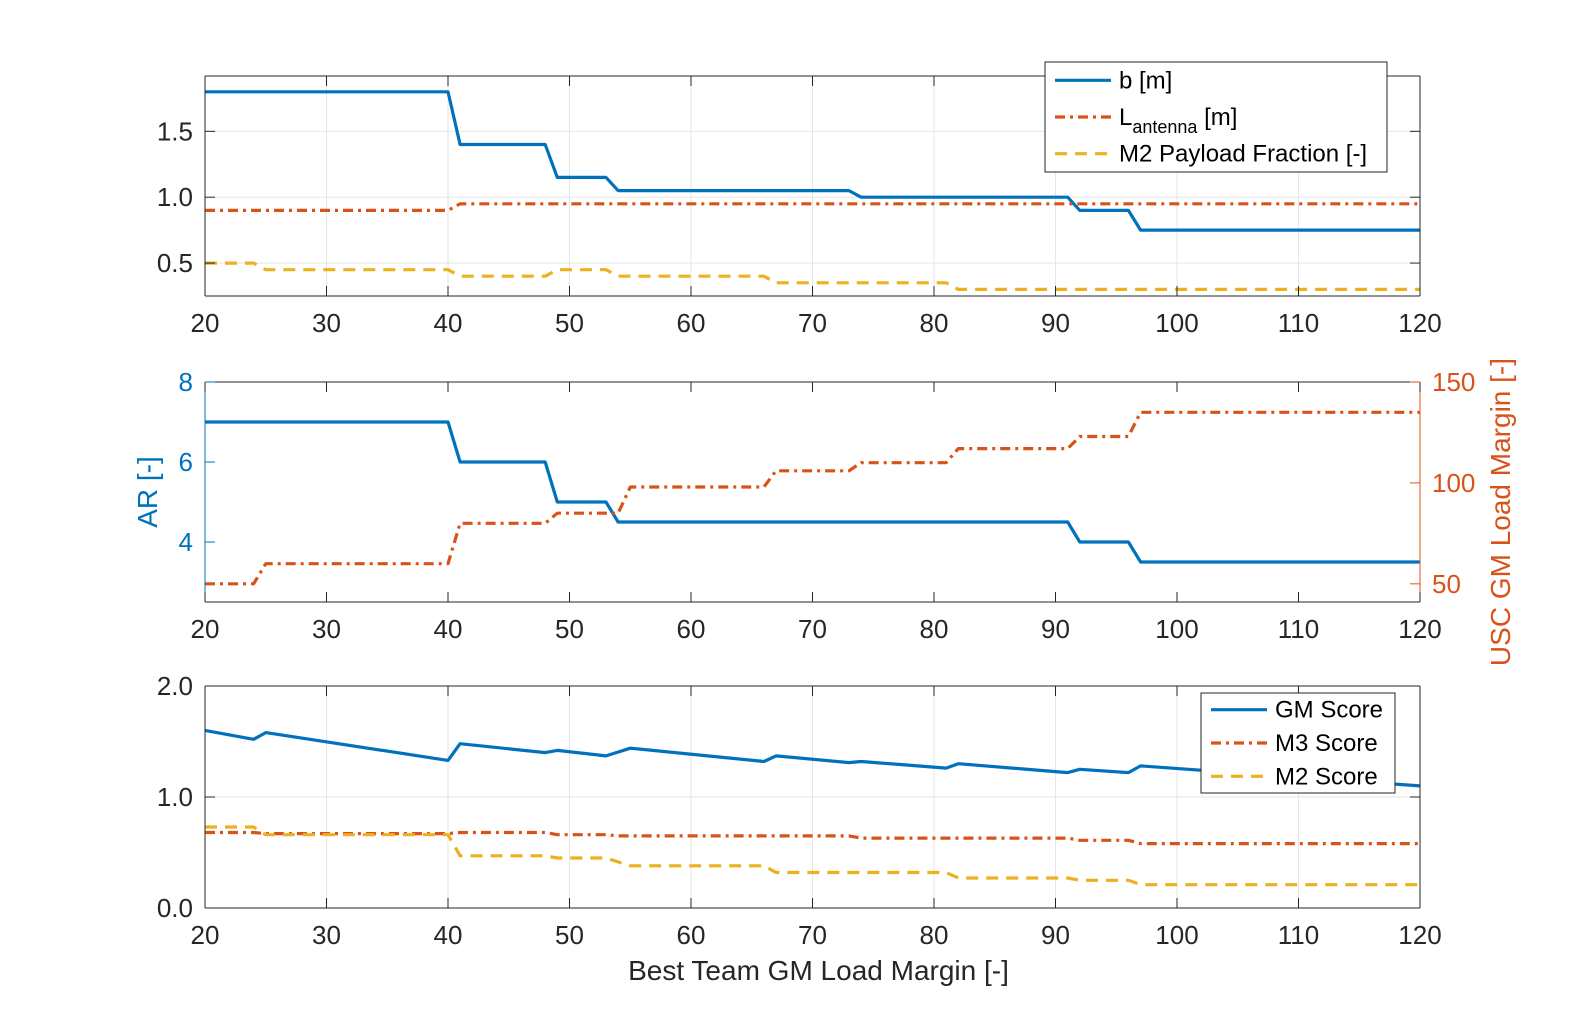 Image resolution: width=1578 pixels, height=1024 pixels. I want to click on legend: b [m] Lantenna [m] M2 Payload Fraction [-], so click(1216, 117).